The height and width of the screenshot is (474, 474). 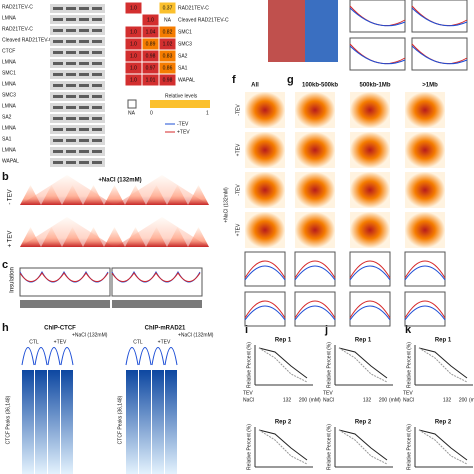 What do you see at coordinates (326, 330) in the screenshot?
I see `panel-letter: j` at bounding box center [326, 330].